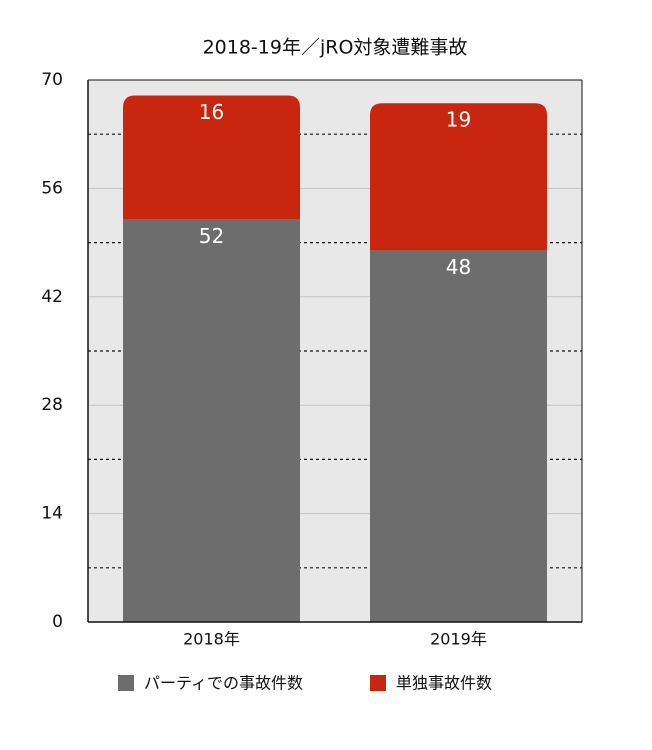 This screenshot has width=652, height=750. I want to click on y-tick-label: 56, so click(52, 188).